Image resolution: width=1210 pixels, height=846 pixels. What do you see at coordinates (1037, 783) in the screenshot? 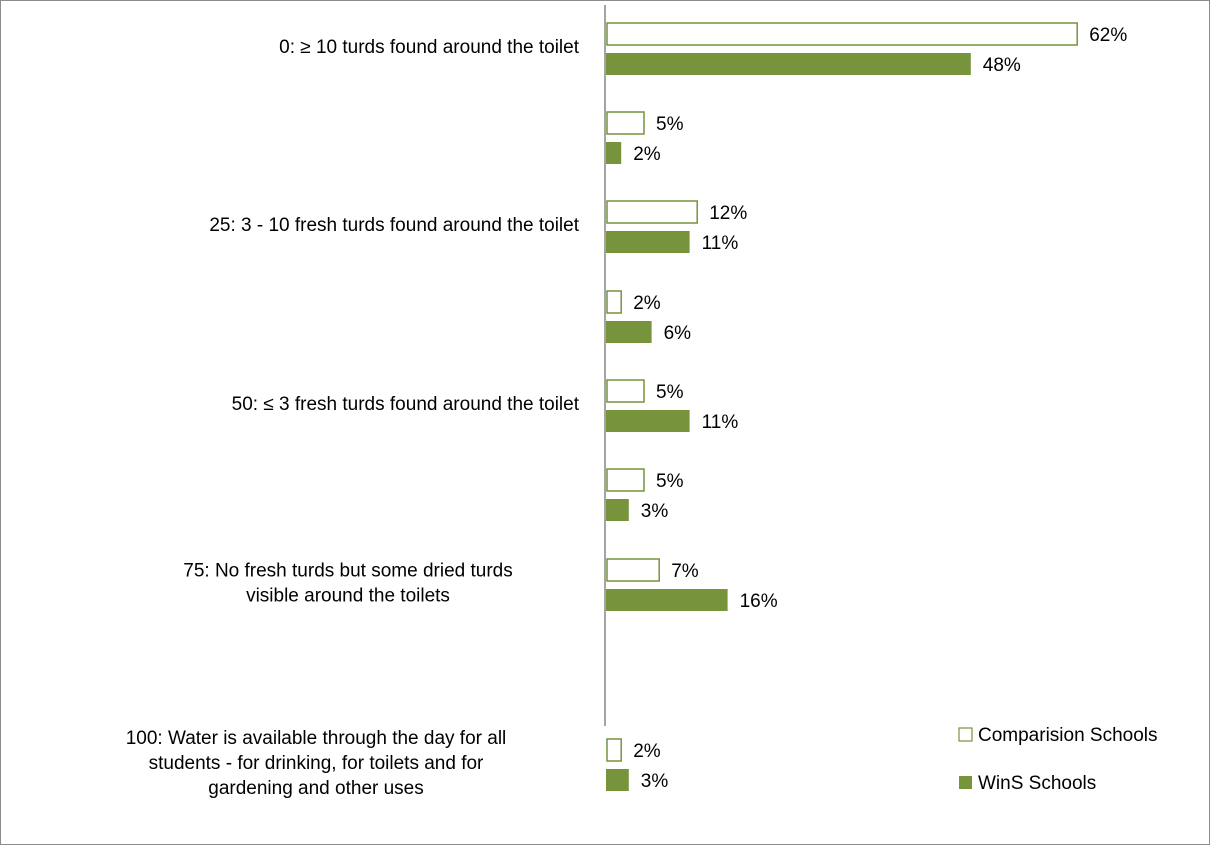
I see `legend-label: WinS Schools` at bounding box center [1037, 783].